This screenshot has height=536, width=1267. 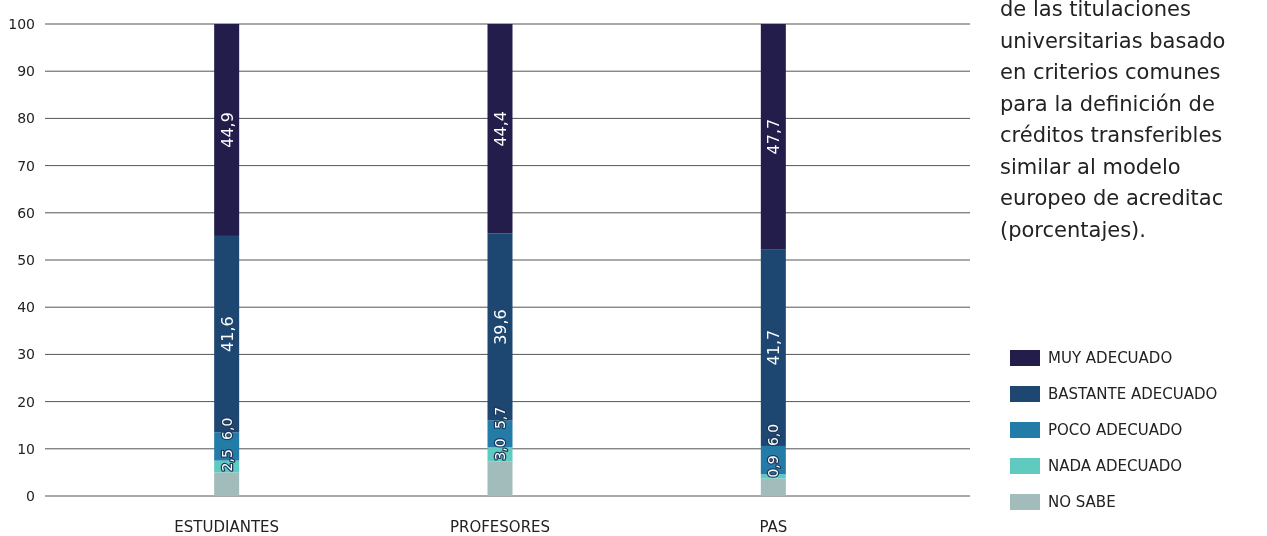 I want to click on x-tick-label: ESTUDIANTES, so click(x=227, y=527).